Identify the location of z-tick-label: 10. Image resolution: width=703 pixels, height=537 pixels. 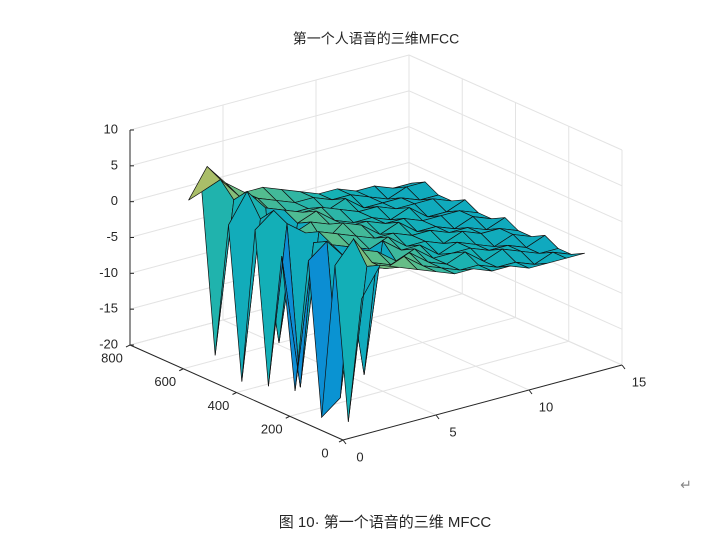
(111, 128).